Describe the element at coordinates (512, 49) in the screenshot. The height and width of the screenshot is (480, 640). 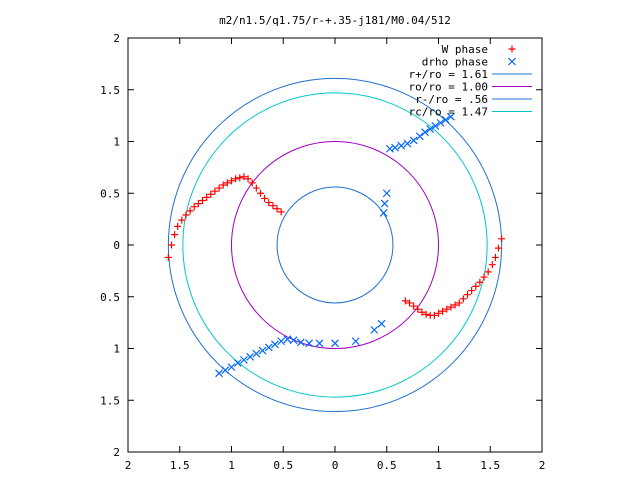
I see `legend-marker-swatch` at that location.